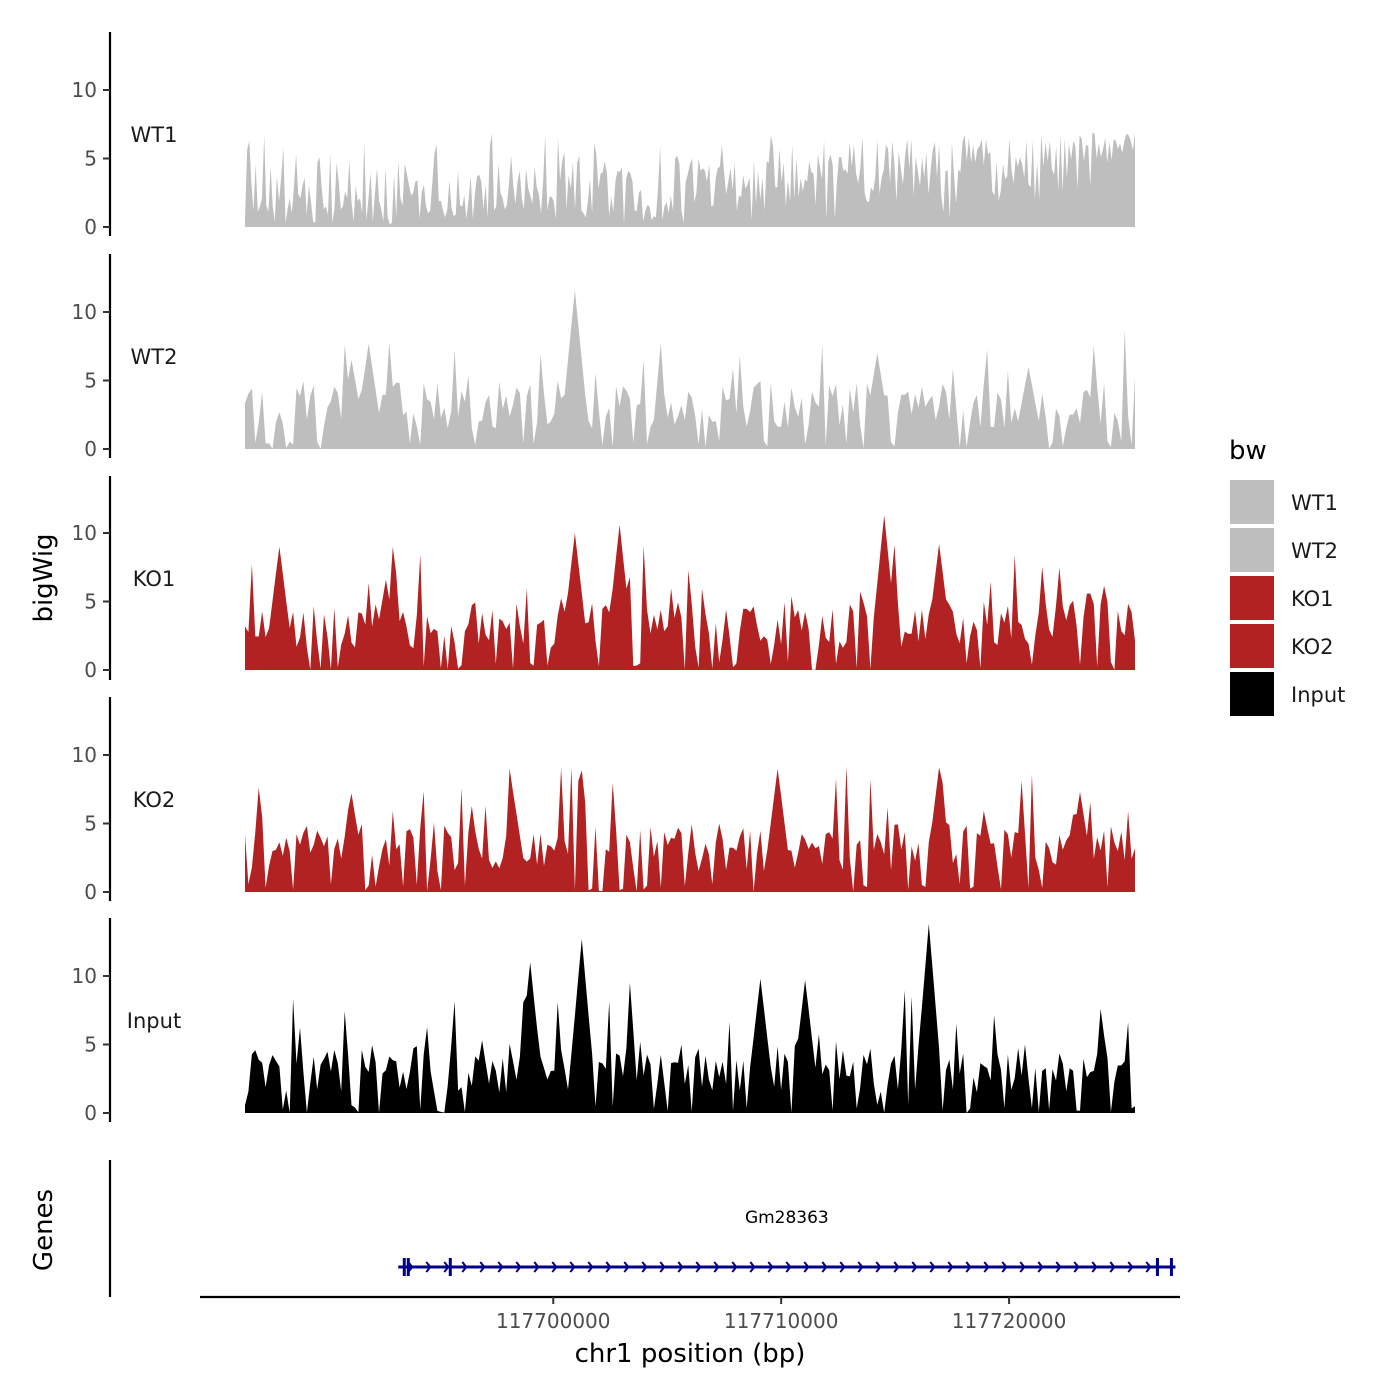 The height and width of the screenshot is (1400, 1400). I want to click on legend-label: Input, so click(1318, 695).